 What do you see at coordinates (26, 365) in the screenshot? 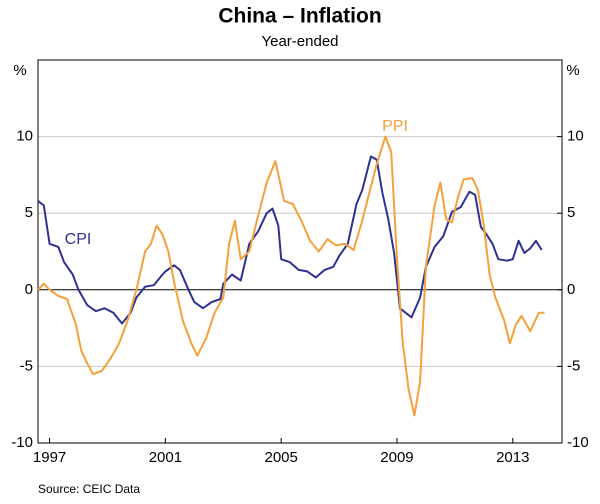
I see `y-tick-label: -5` at bounding box center [26, 365].